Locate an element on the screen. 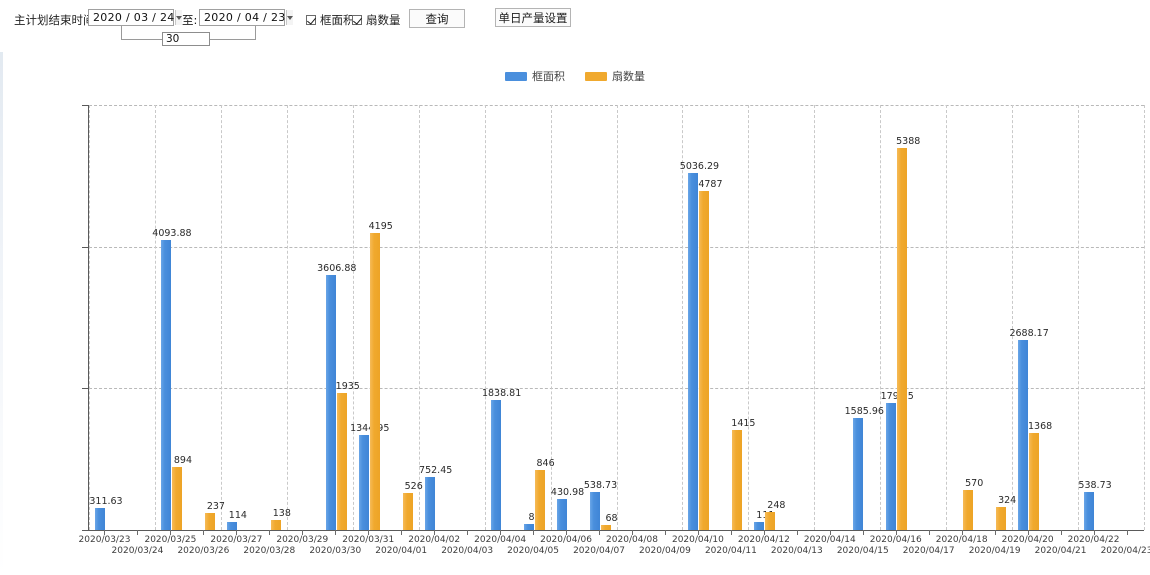 This screenshot has width=1150, height=575. bar-value-label: 4093.88 is located at coordinates (172, 234).